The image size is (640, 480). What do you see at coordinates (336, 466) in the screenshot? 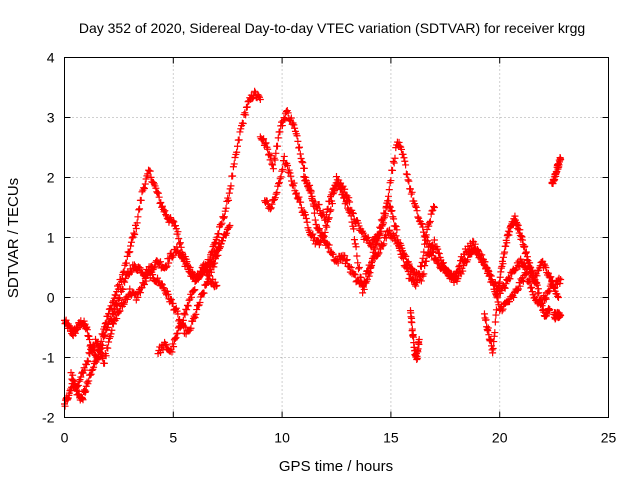
I see `x-axis-label: GPS time / hours` at bounding box center [336, 466].